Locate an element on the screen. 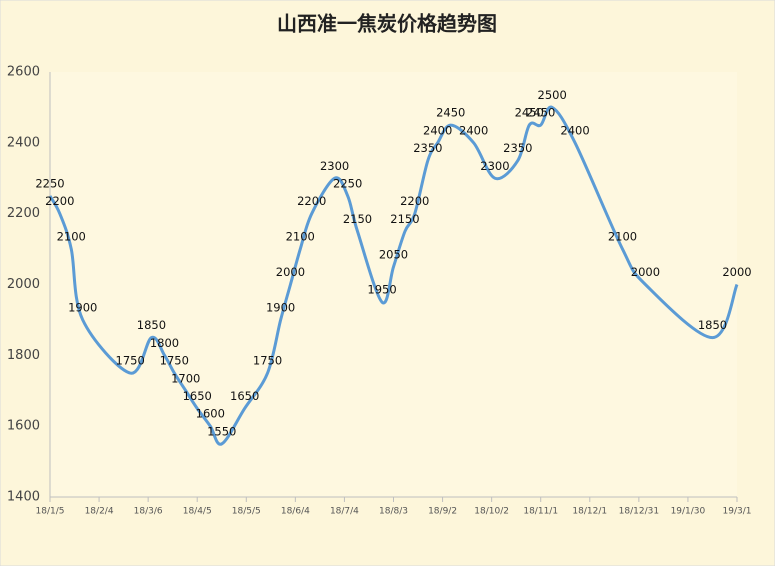 The height and width of the screenshot is (566, 775). x-tick-label: 19/1/30 is located at coordinates (688, 512).